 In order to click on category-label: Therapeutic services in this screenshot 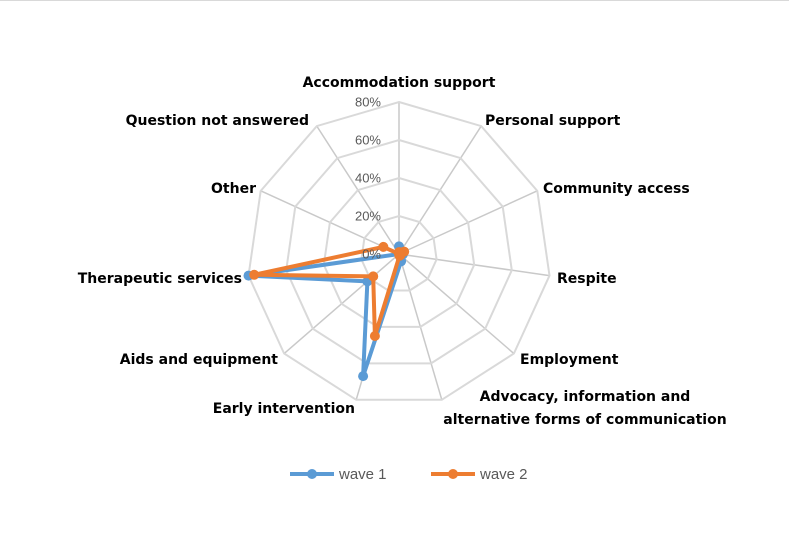, I will do `click(160, 279)`.